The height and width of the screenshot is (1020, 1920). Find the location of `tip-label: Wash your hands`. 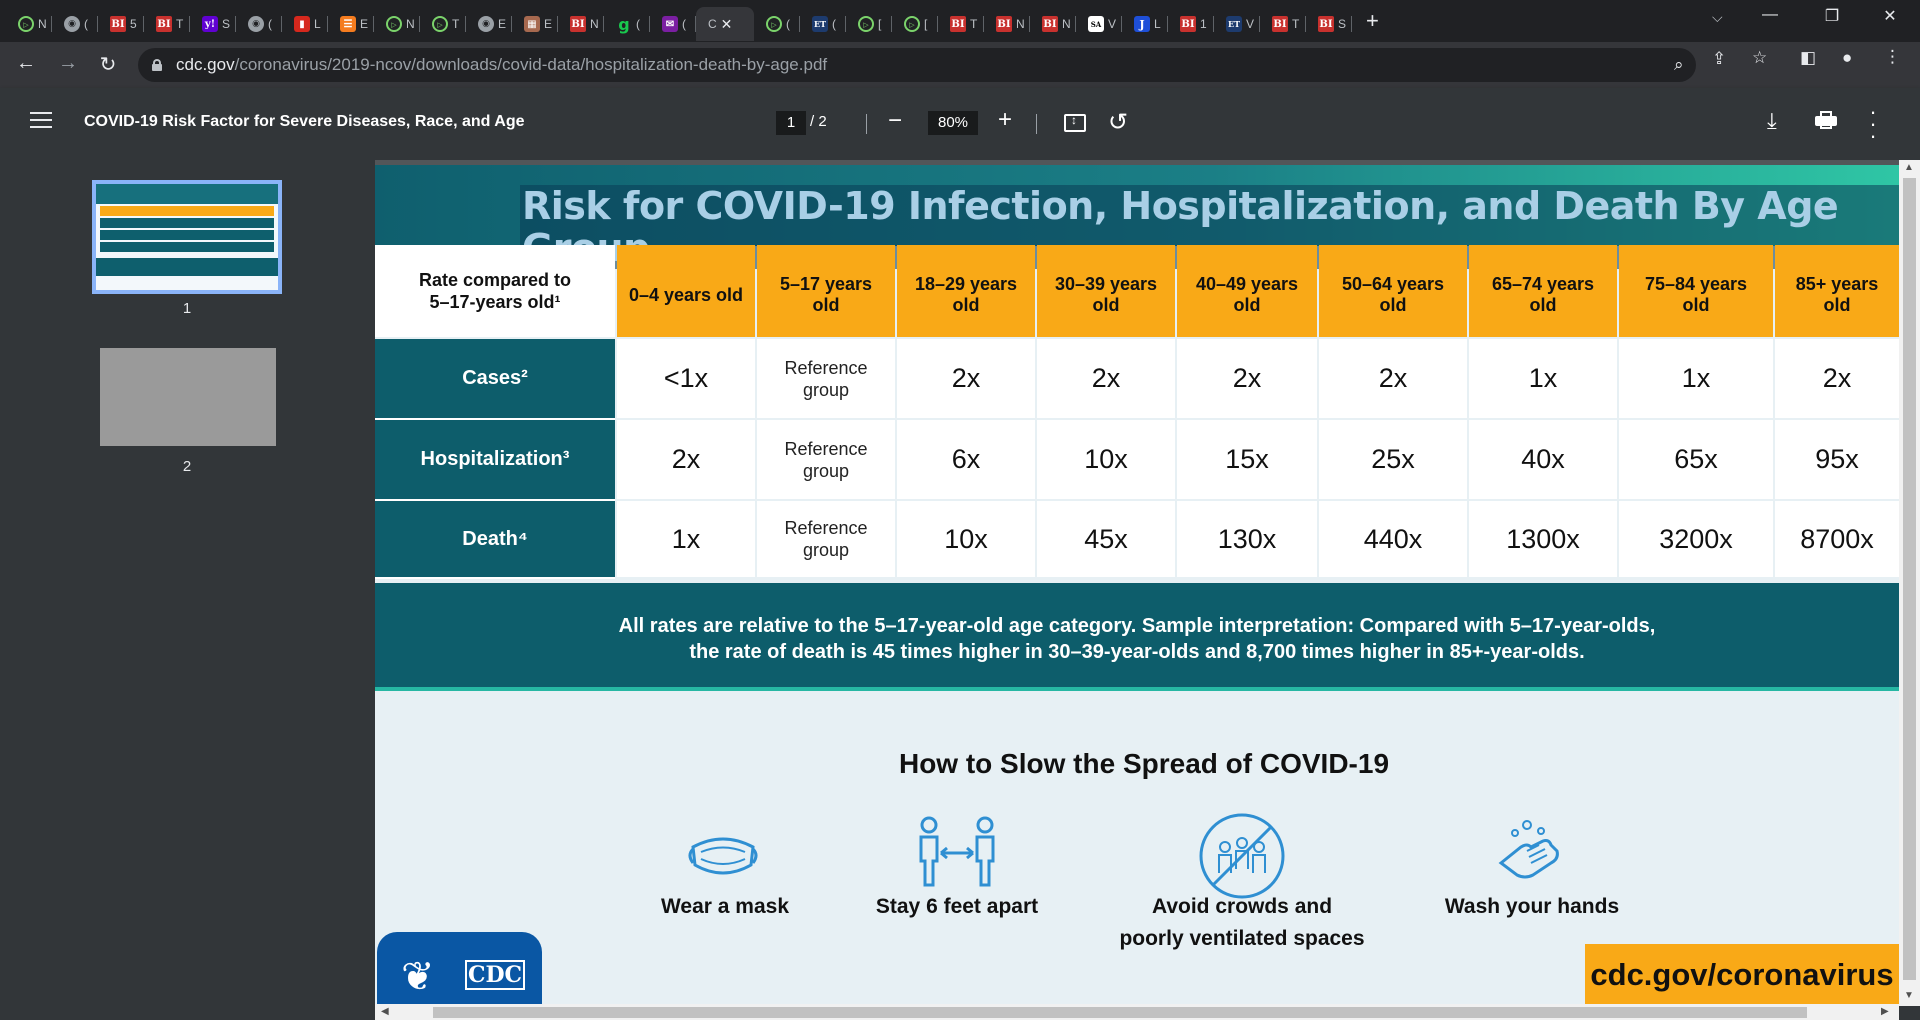

tip-label: Wash your hands is located at coordinates (1532, 906).